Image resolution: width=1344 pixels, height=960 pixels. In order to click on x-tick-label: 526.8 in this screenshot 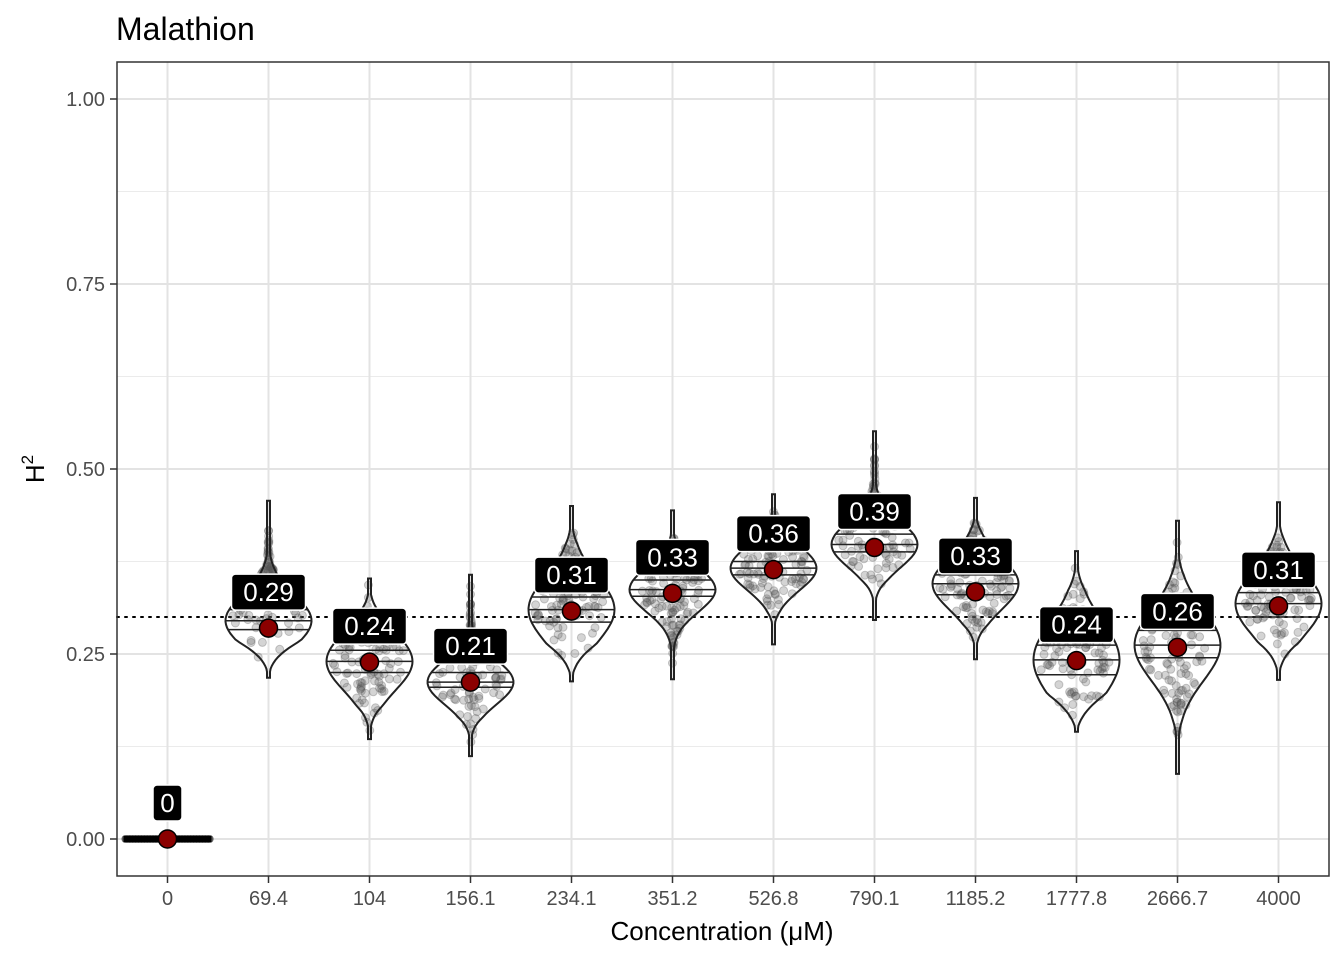, I will do `click(773, 899)`.